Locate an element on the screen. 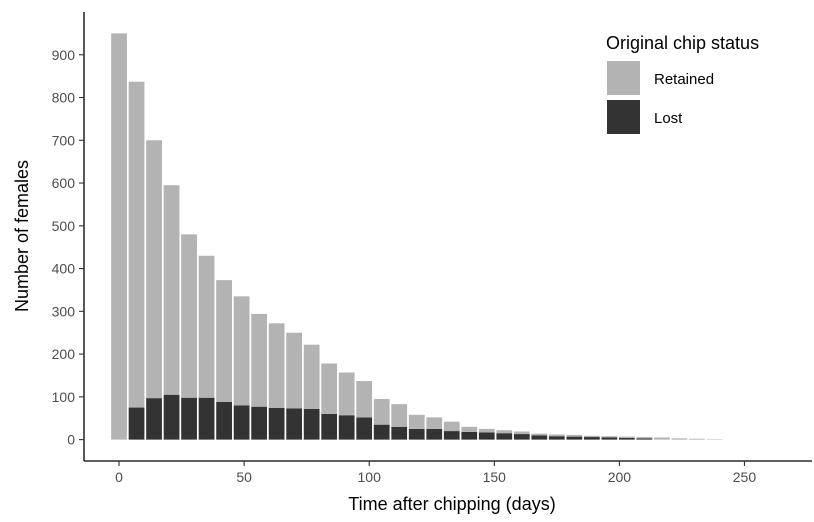 This screenshot has width=814, height=522. y-tick-label-600: 600 is located at coordinates (64, 183).